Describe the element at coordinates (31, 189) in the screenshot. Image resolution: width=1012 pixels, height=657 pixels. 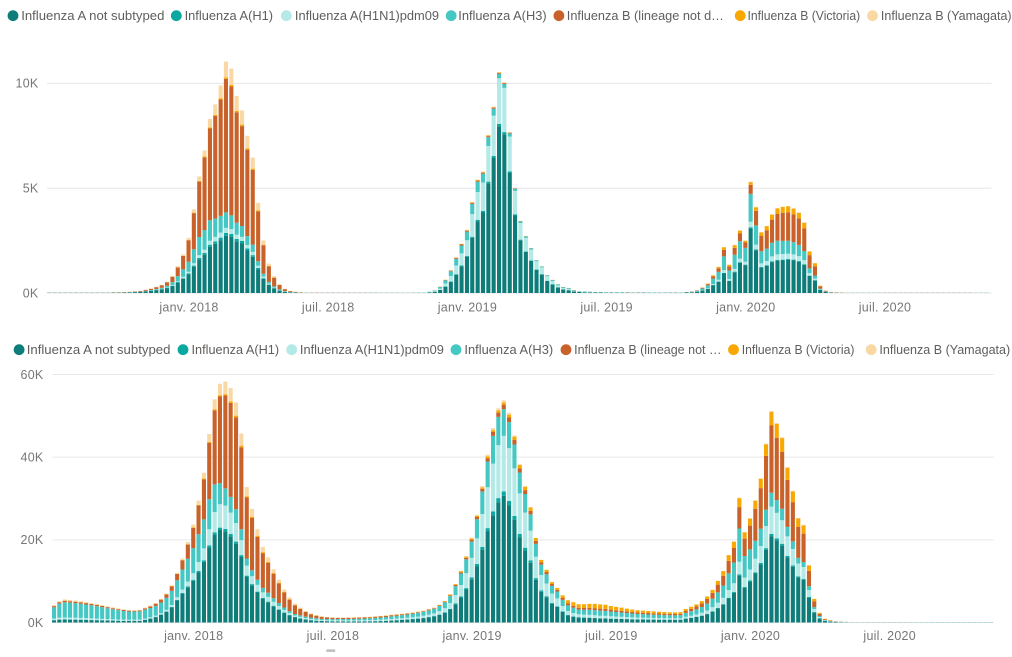
I see `svg-text: 5K` at that location.